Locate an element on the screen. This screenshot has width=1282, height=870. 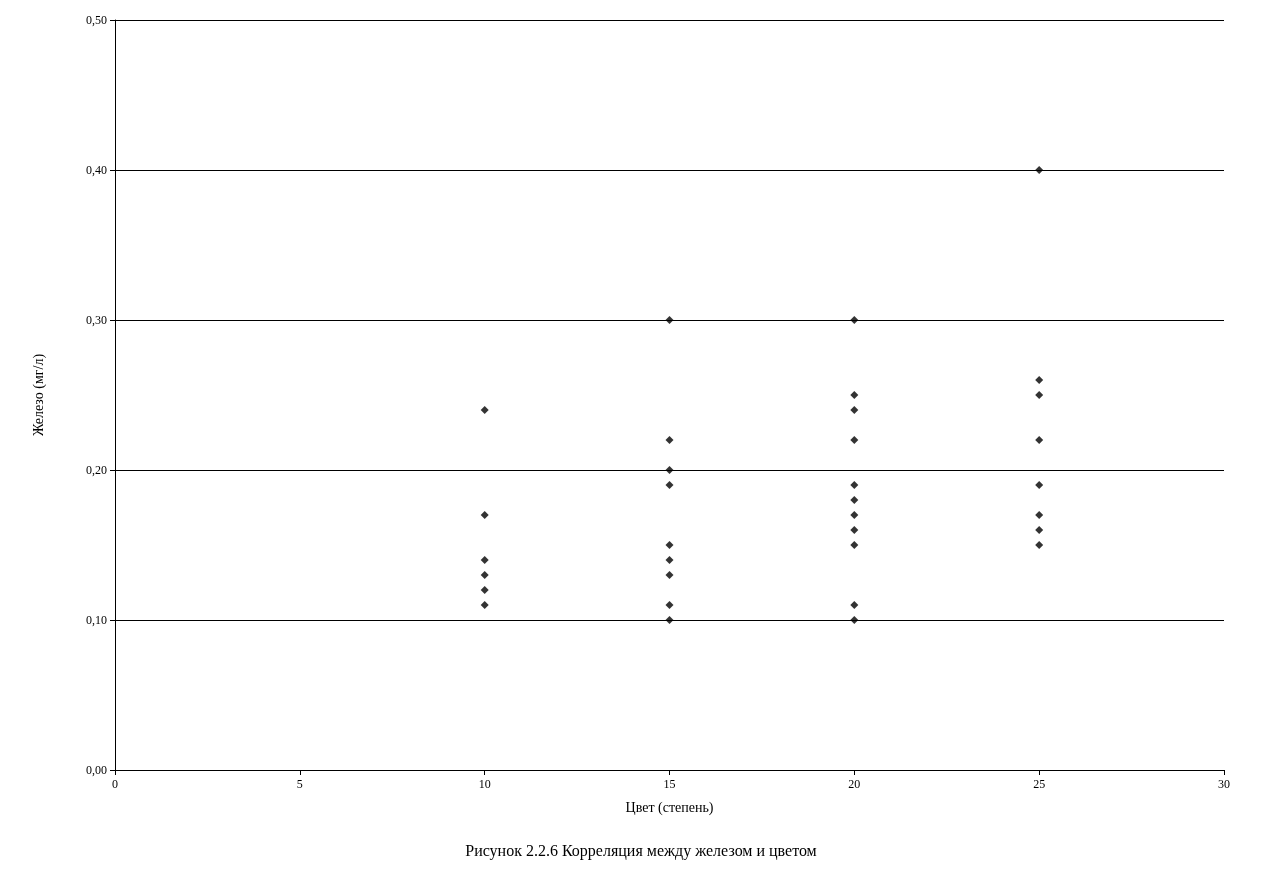
y-tick-label: 0,30 is located at coordinates (96, 320).